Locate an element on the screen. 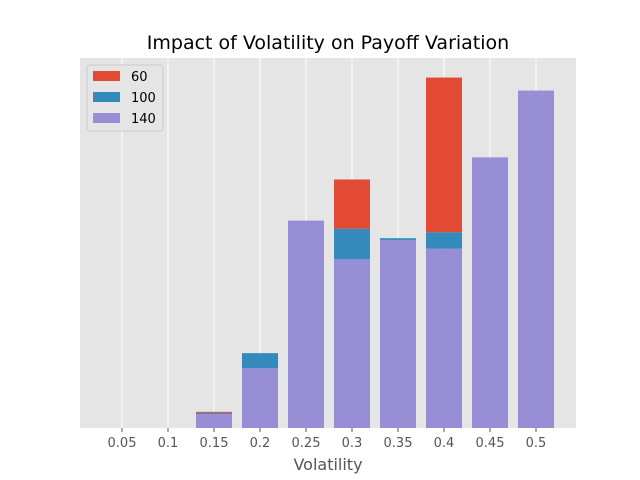 The height and width of the screenshot is (480, 640). x-tick-label: 0.05 is located at coordinates (122, 443).